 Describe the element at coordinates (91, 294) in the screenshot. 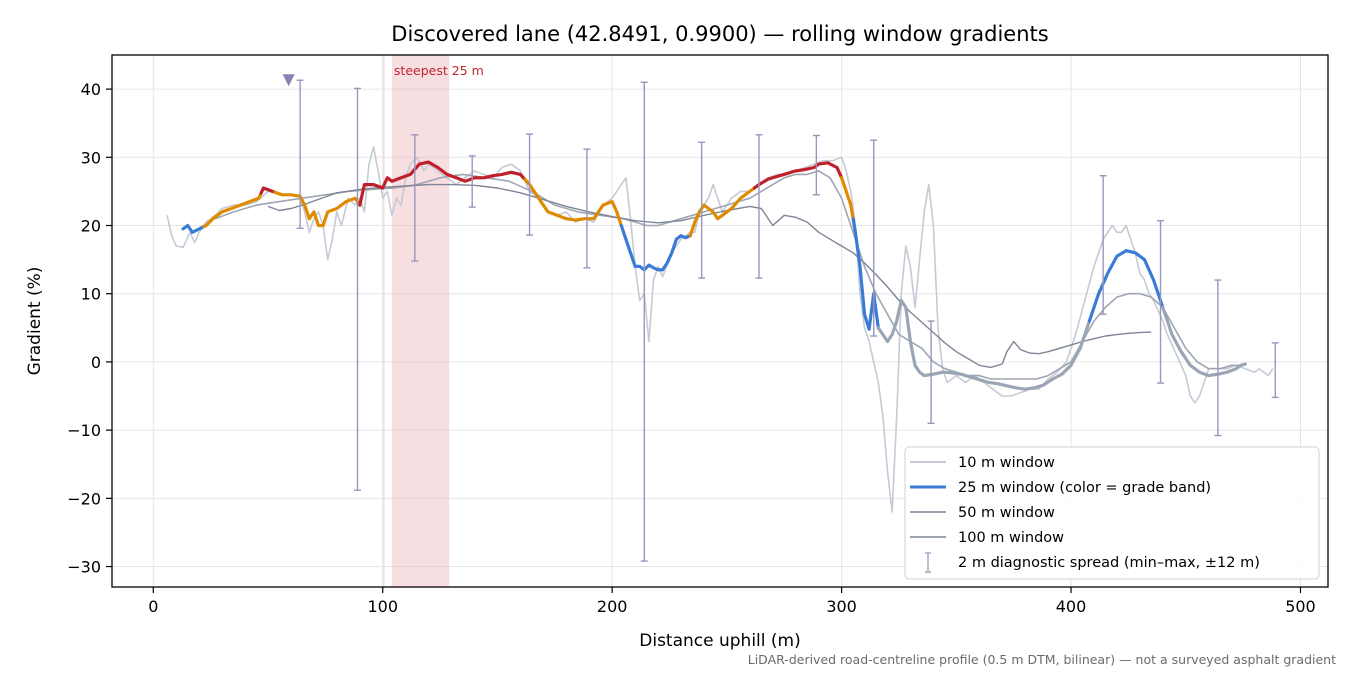

I see `y-tick-label: 10` at that location.